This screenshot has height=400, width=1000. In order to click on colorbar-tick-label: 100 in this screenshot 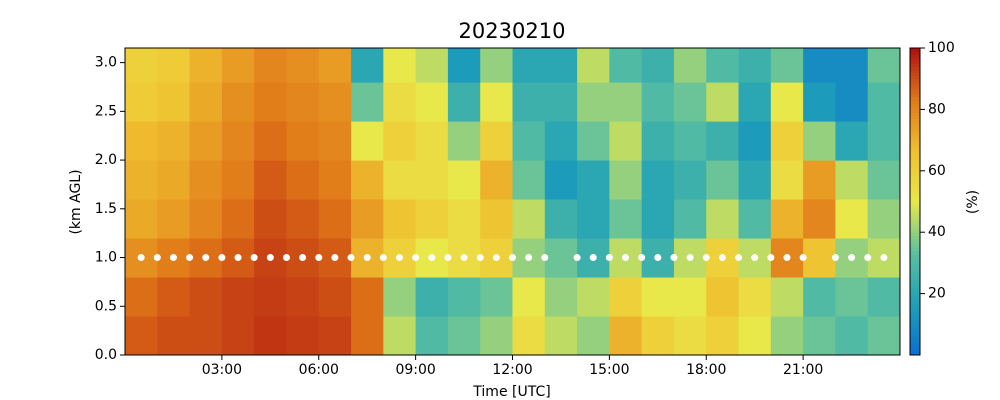, I will do `click(941, 48)`.